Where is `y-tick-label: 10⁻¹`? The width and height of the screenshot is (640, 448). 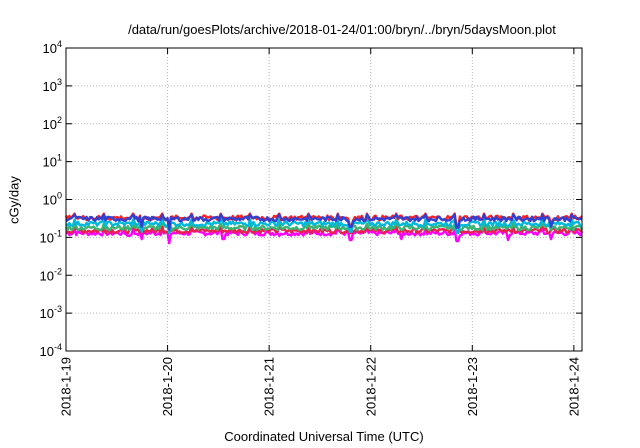
y-tick-label: 10⁻¹ is located at coordinates (51, 236).